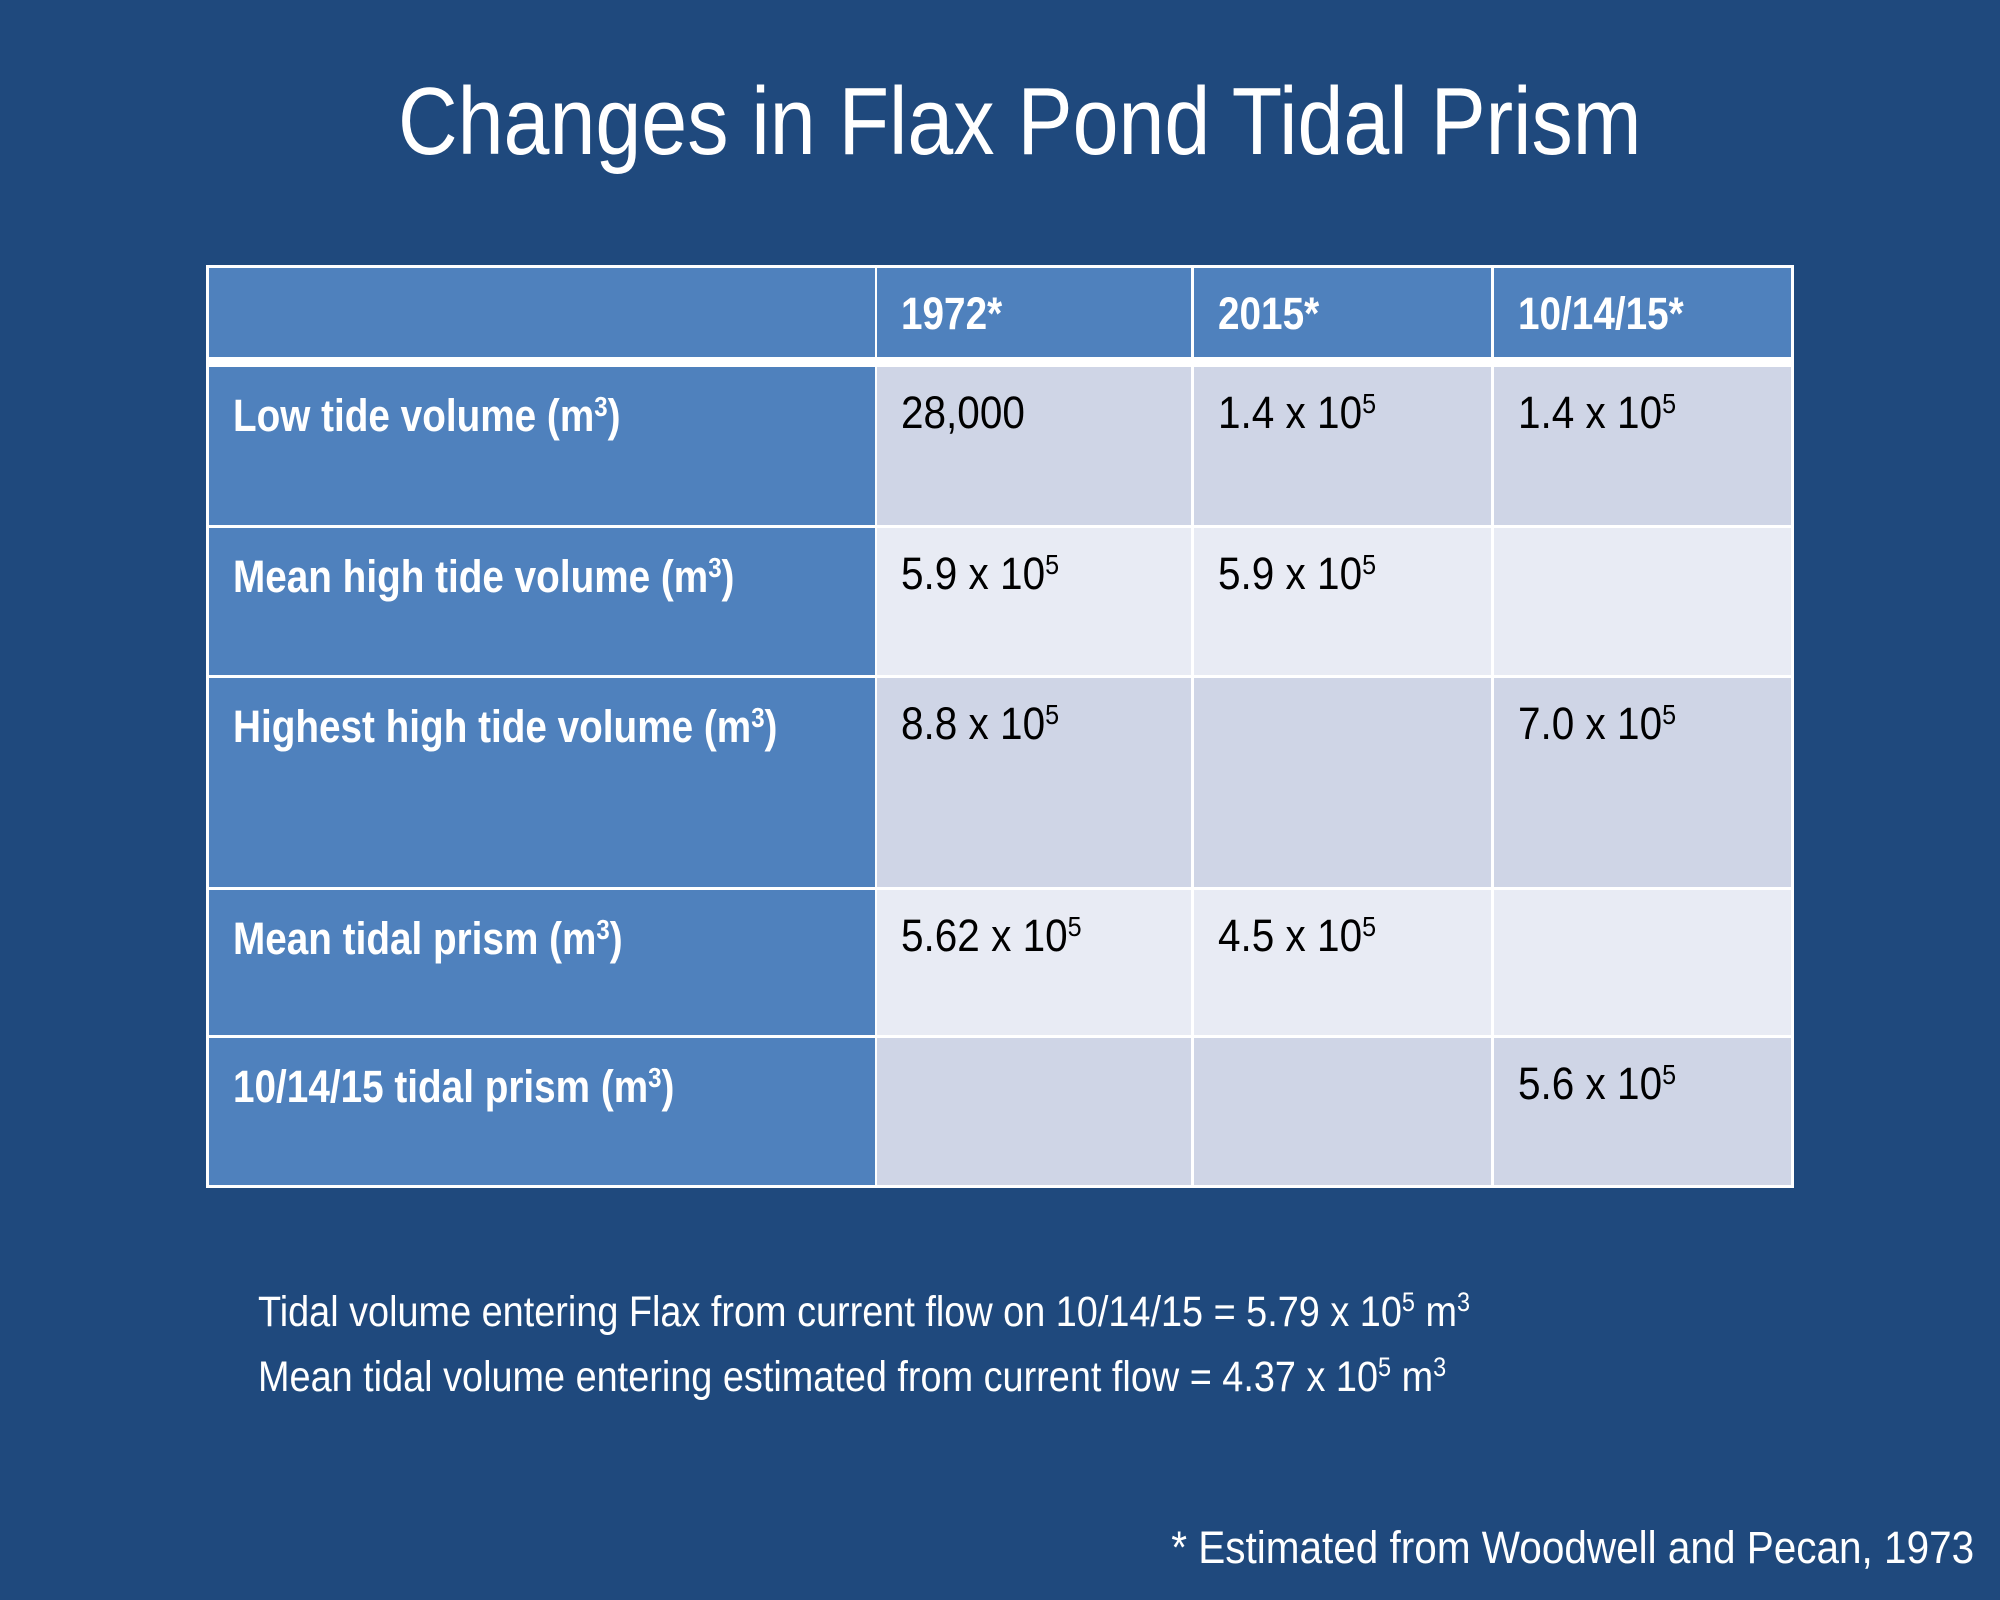 The height and width of the screenshot is (1600, 2000). I want to click on column-header: 10/14/15*, so click(1601, 313).